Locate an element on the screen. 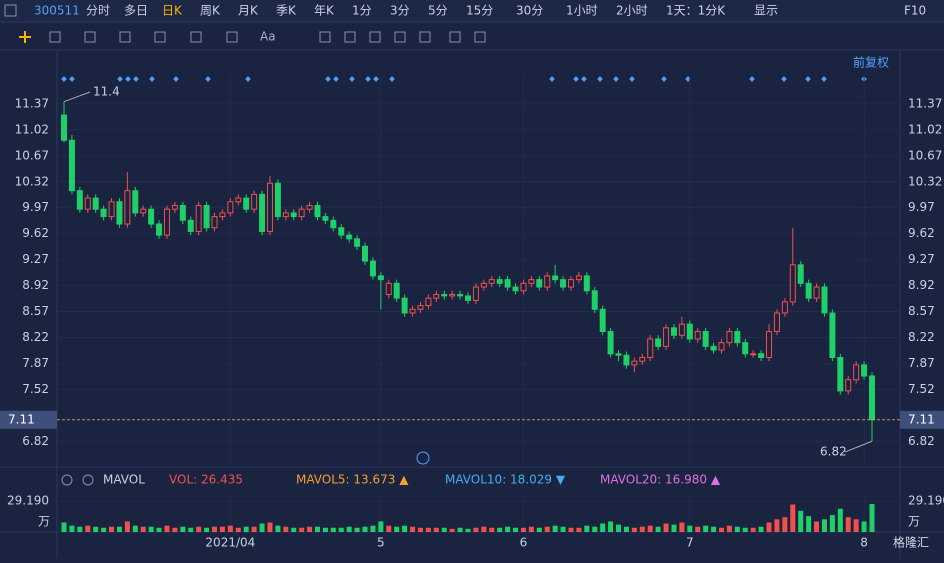 Image resolution: width=944 pixels, height=563 pixels. y-tick-label-right: 9.97 is located at coordinates (921, 207).